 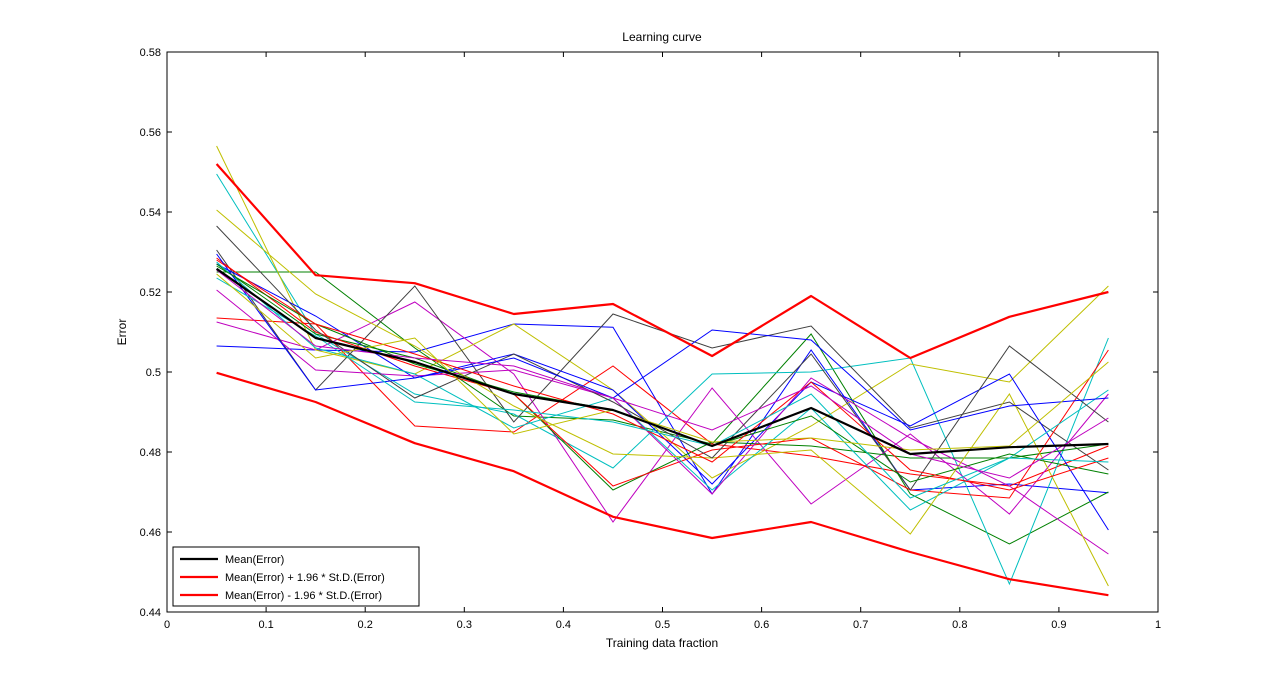 I want to click on x-tick-label: 1, so click(x=1158, y=625).